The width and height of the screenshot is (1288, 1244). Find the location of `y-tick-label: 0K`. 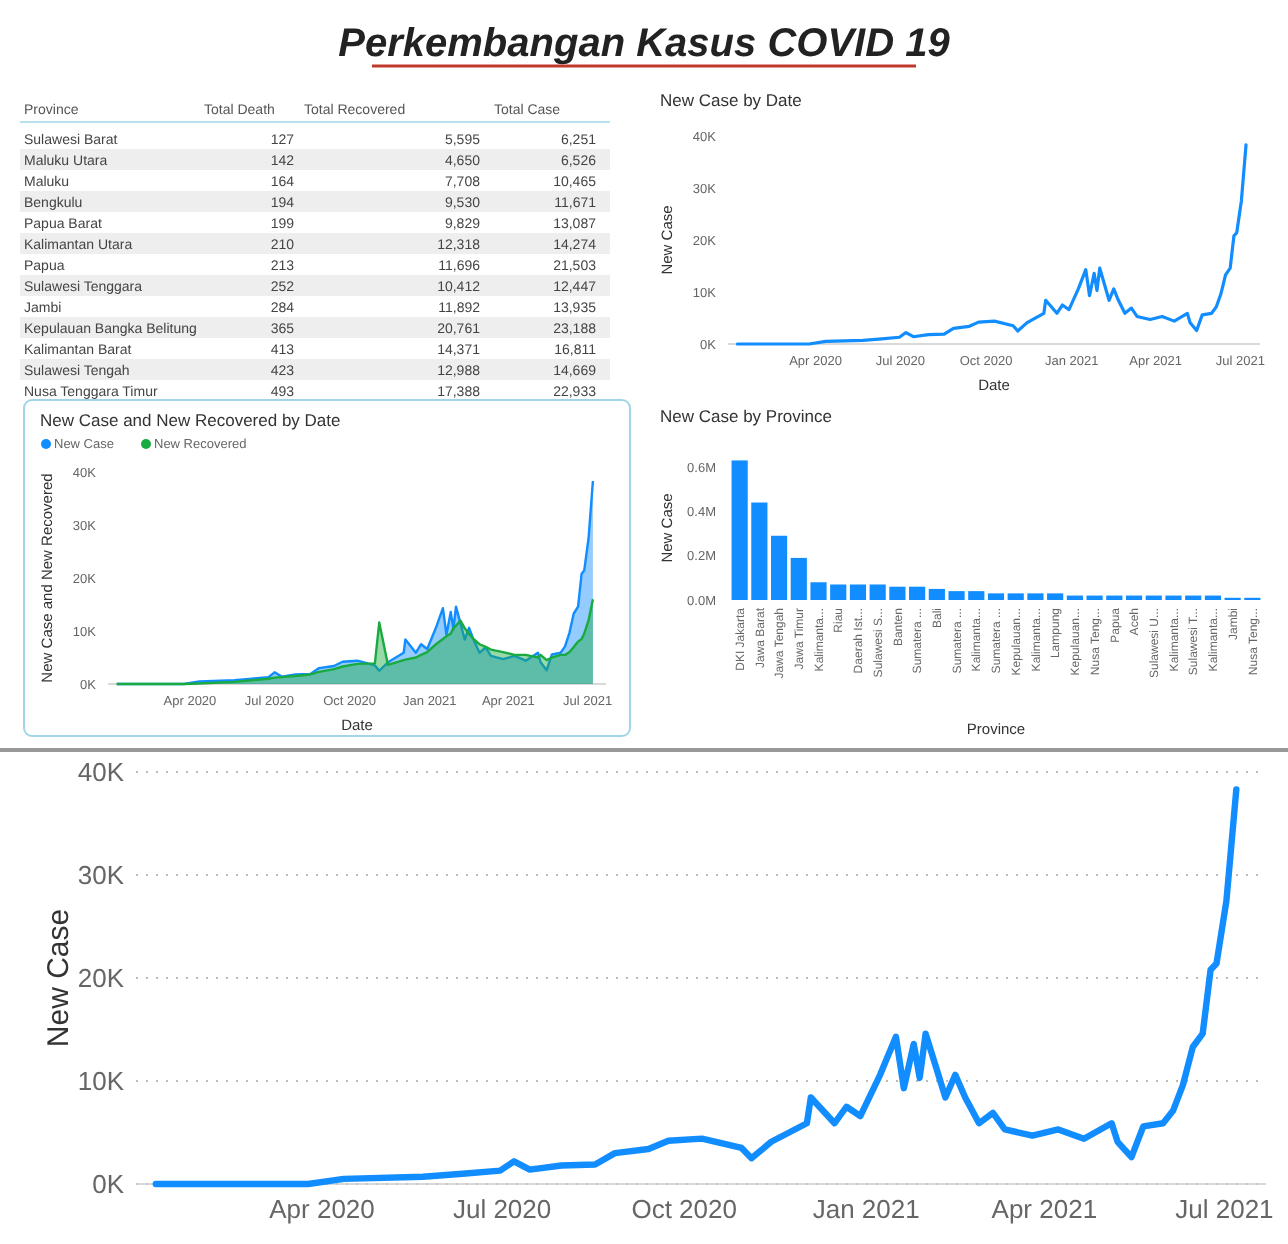

y-tick-label: 0K is located at coordinates (108, 1184).